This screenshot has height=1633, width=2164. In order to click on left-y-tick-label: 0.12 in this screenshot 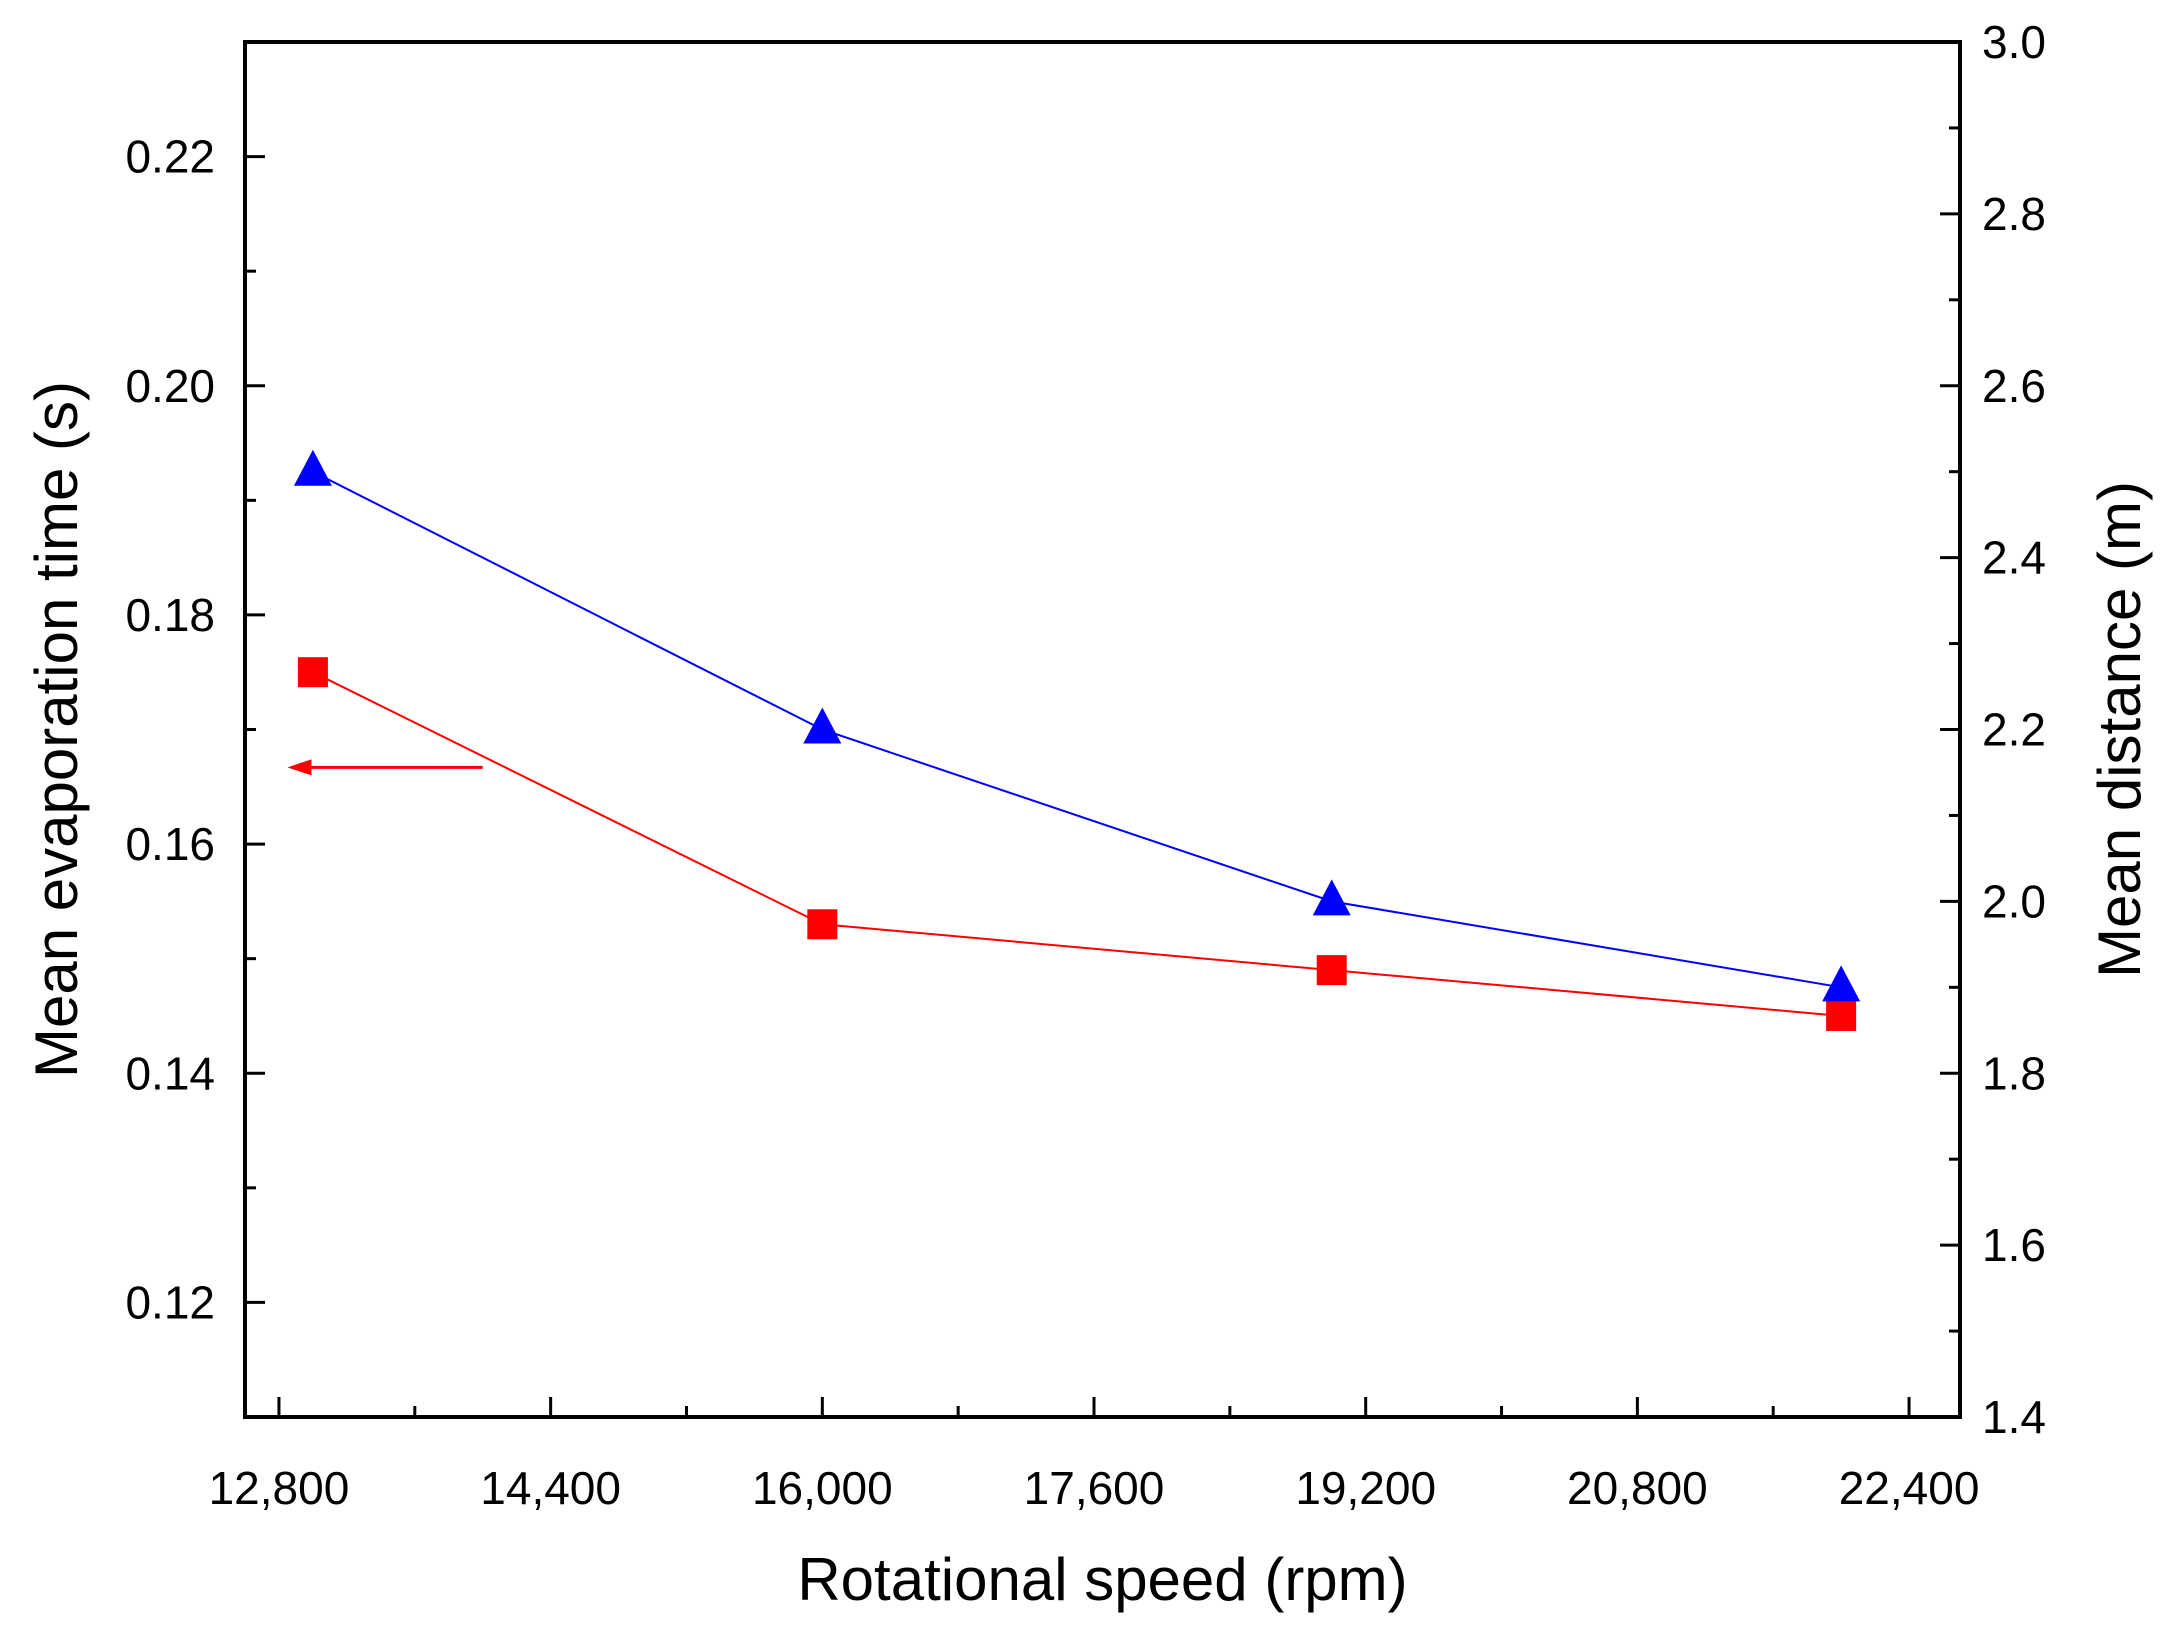, I will do `click(170, 1302)`.